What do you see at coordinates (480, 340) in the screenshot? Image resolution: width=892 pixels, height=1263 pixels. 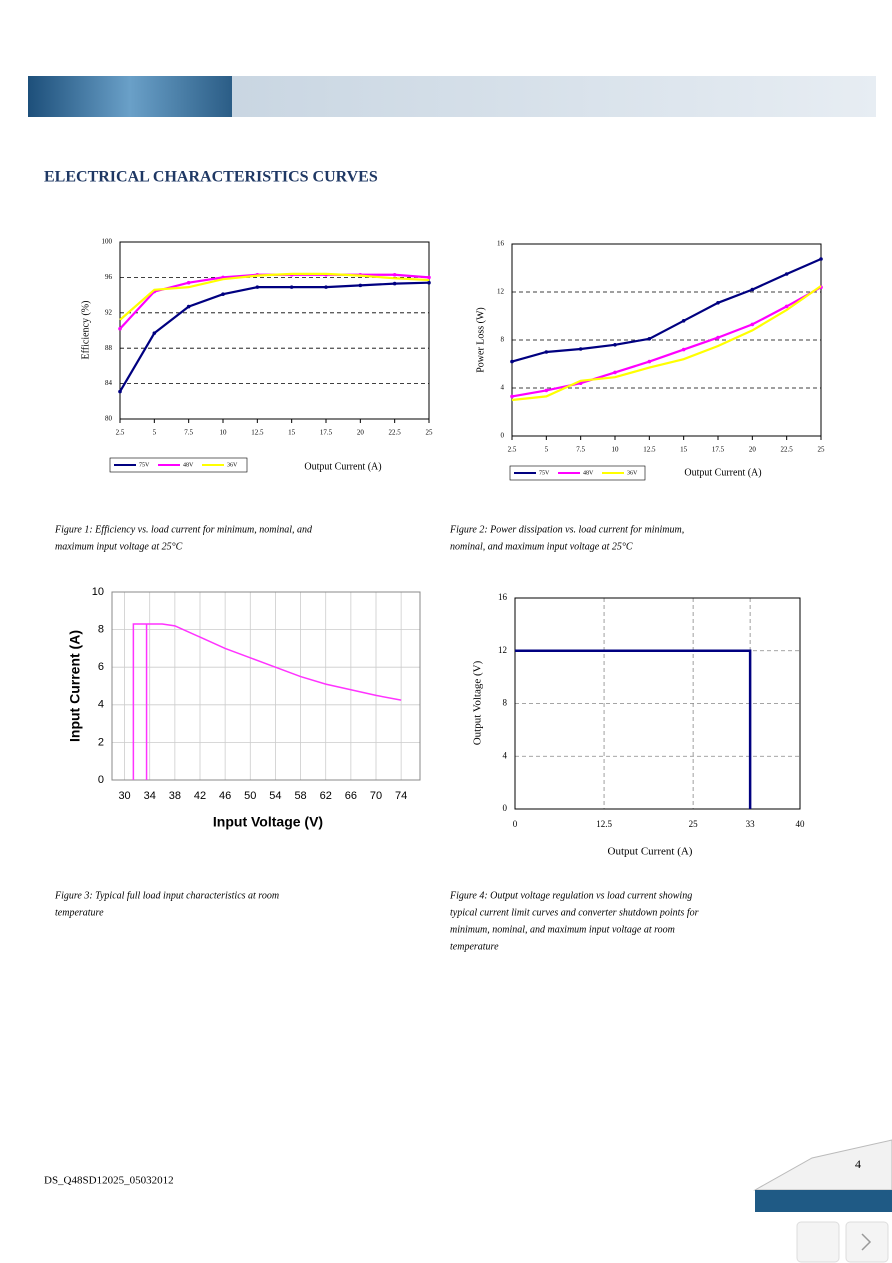 I see `y-axis-label: Power Loss (W)` at bounding box center [480, 340].